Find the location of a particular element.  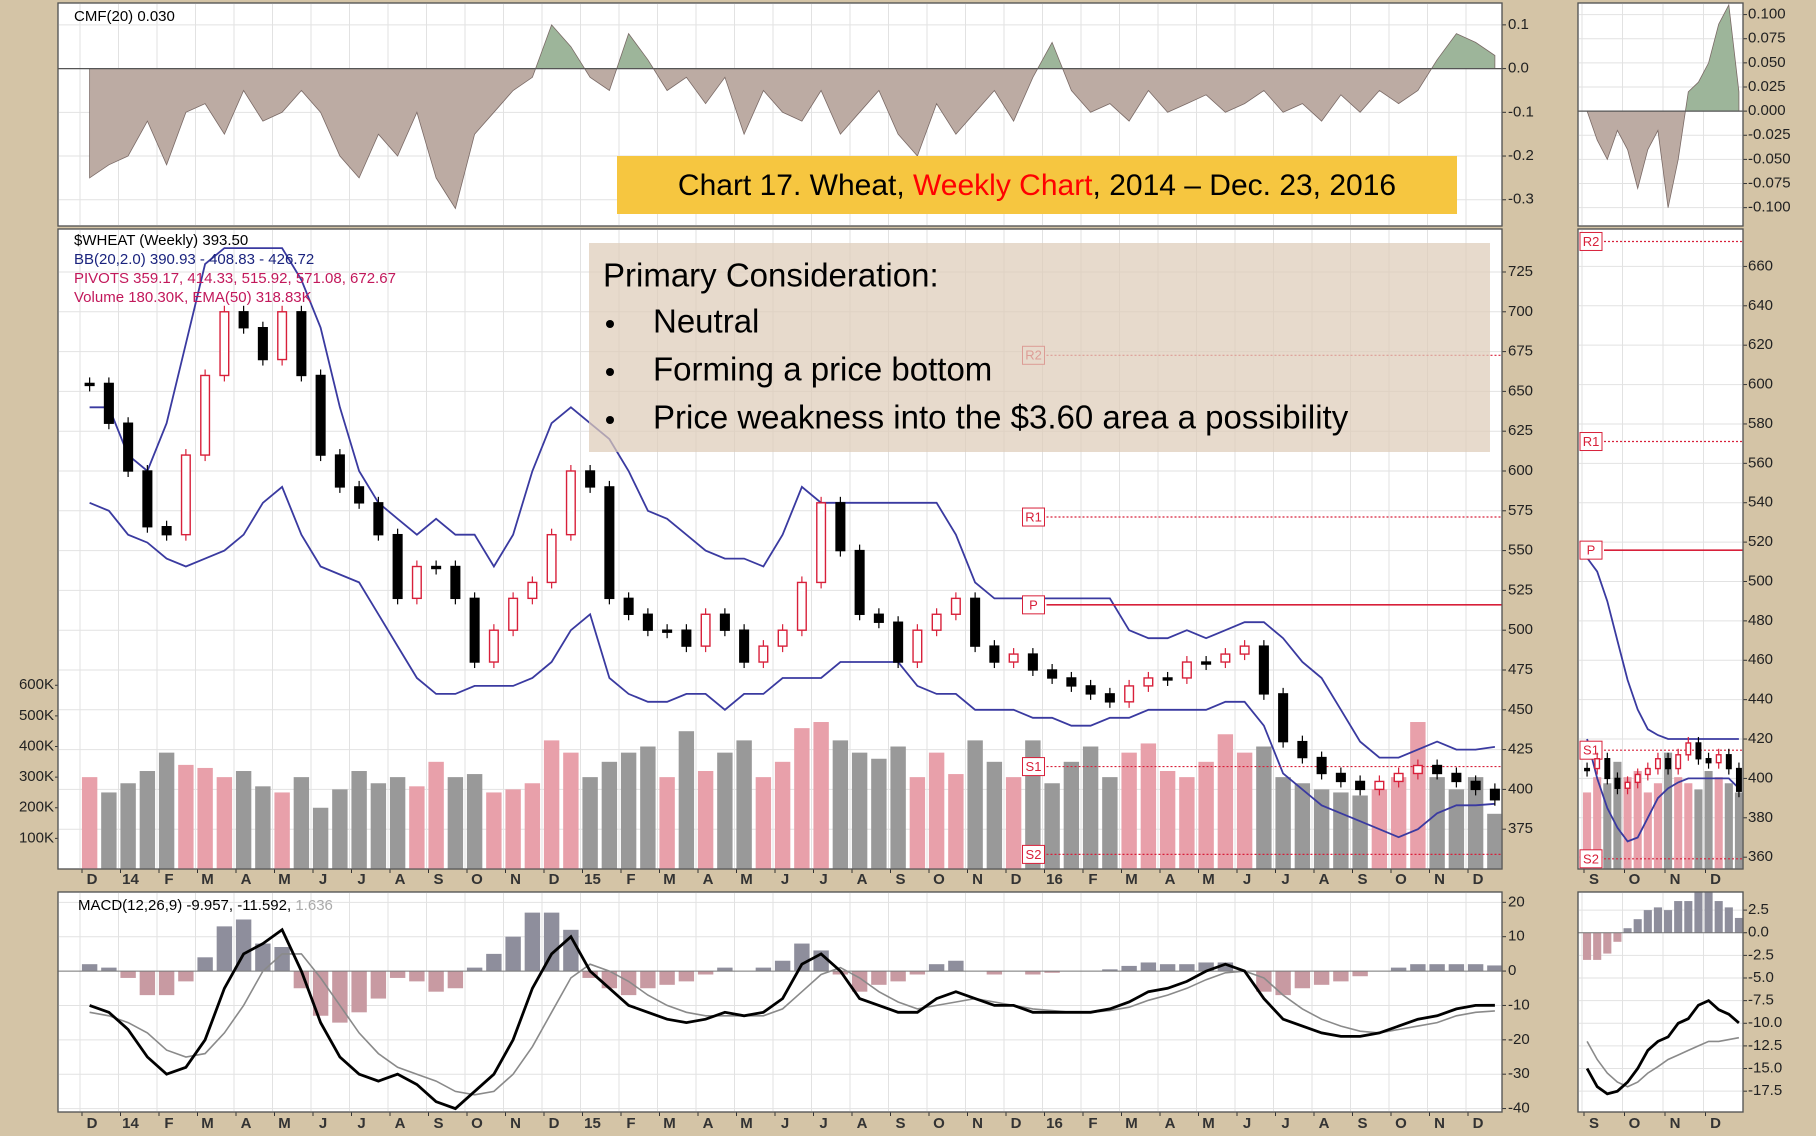

x-tick-label: 14 is located at coordinates (130, 879).